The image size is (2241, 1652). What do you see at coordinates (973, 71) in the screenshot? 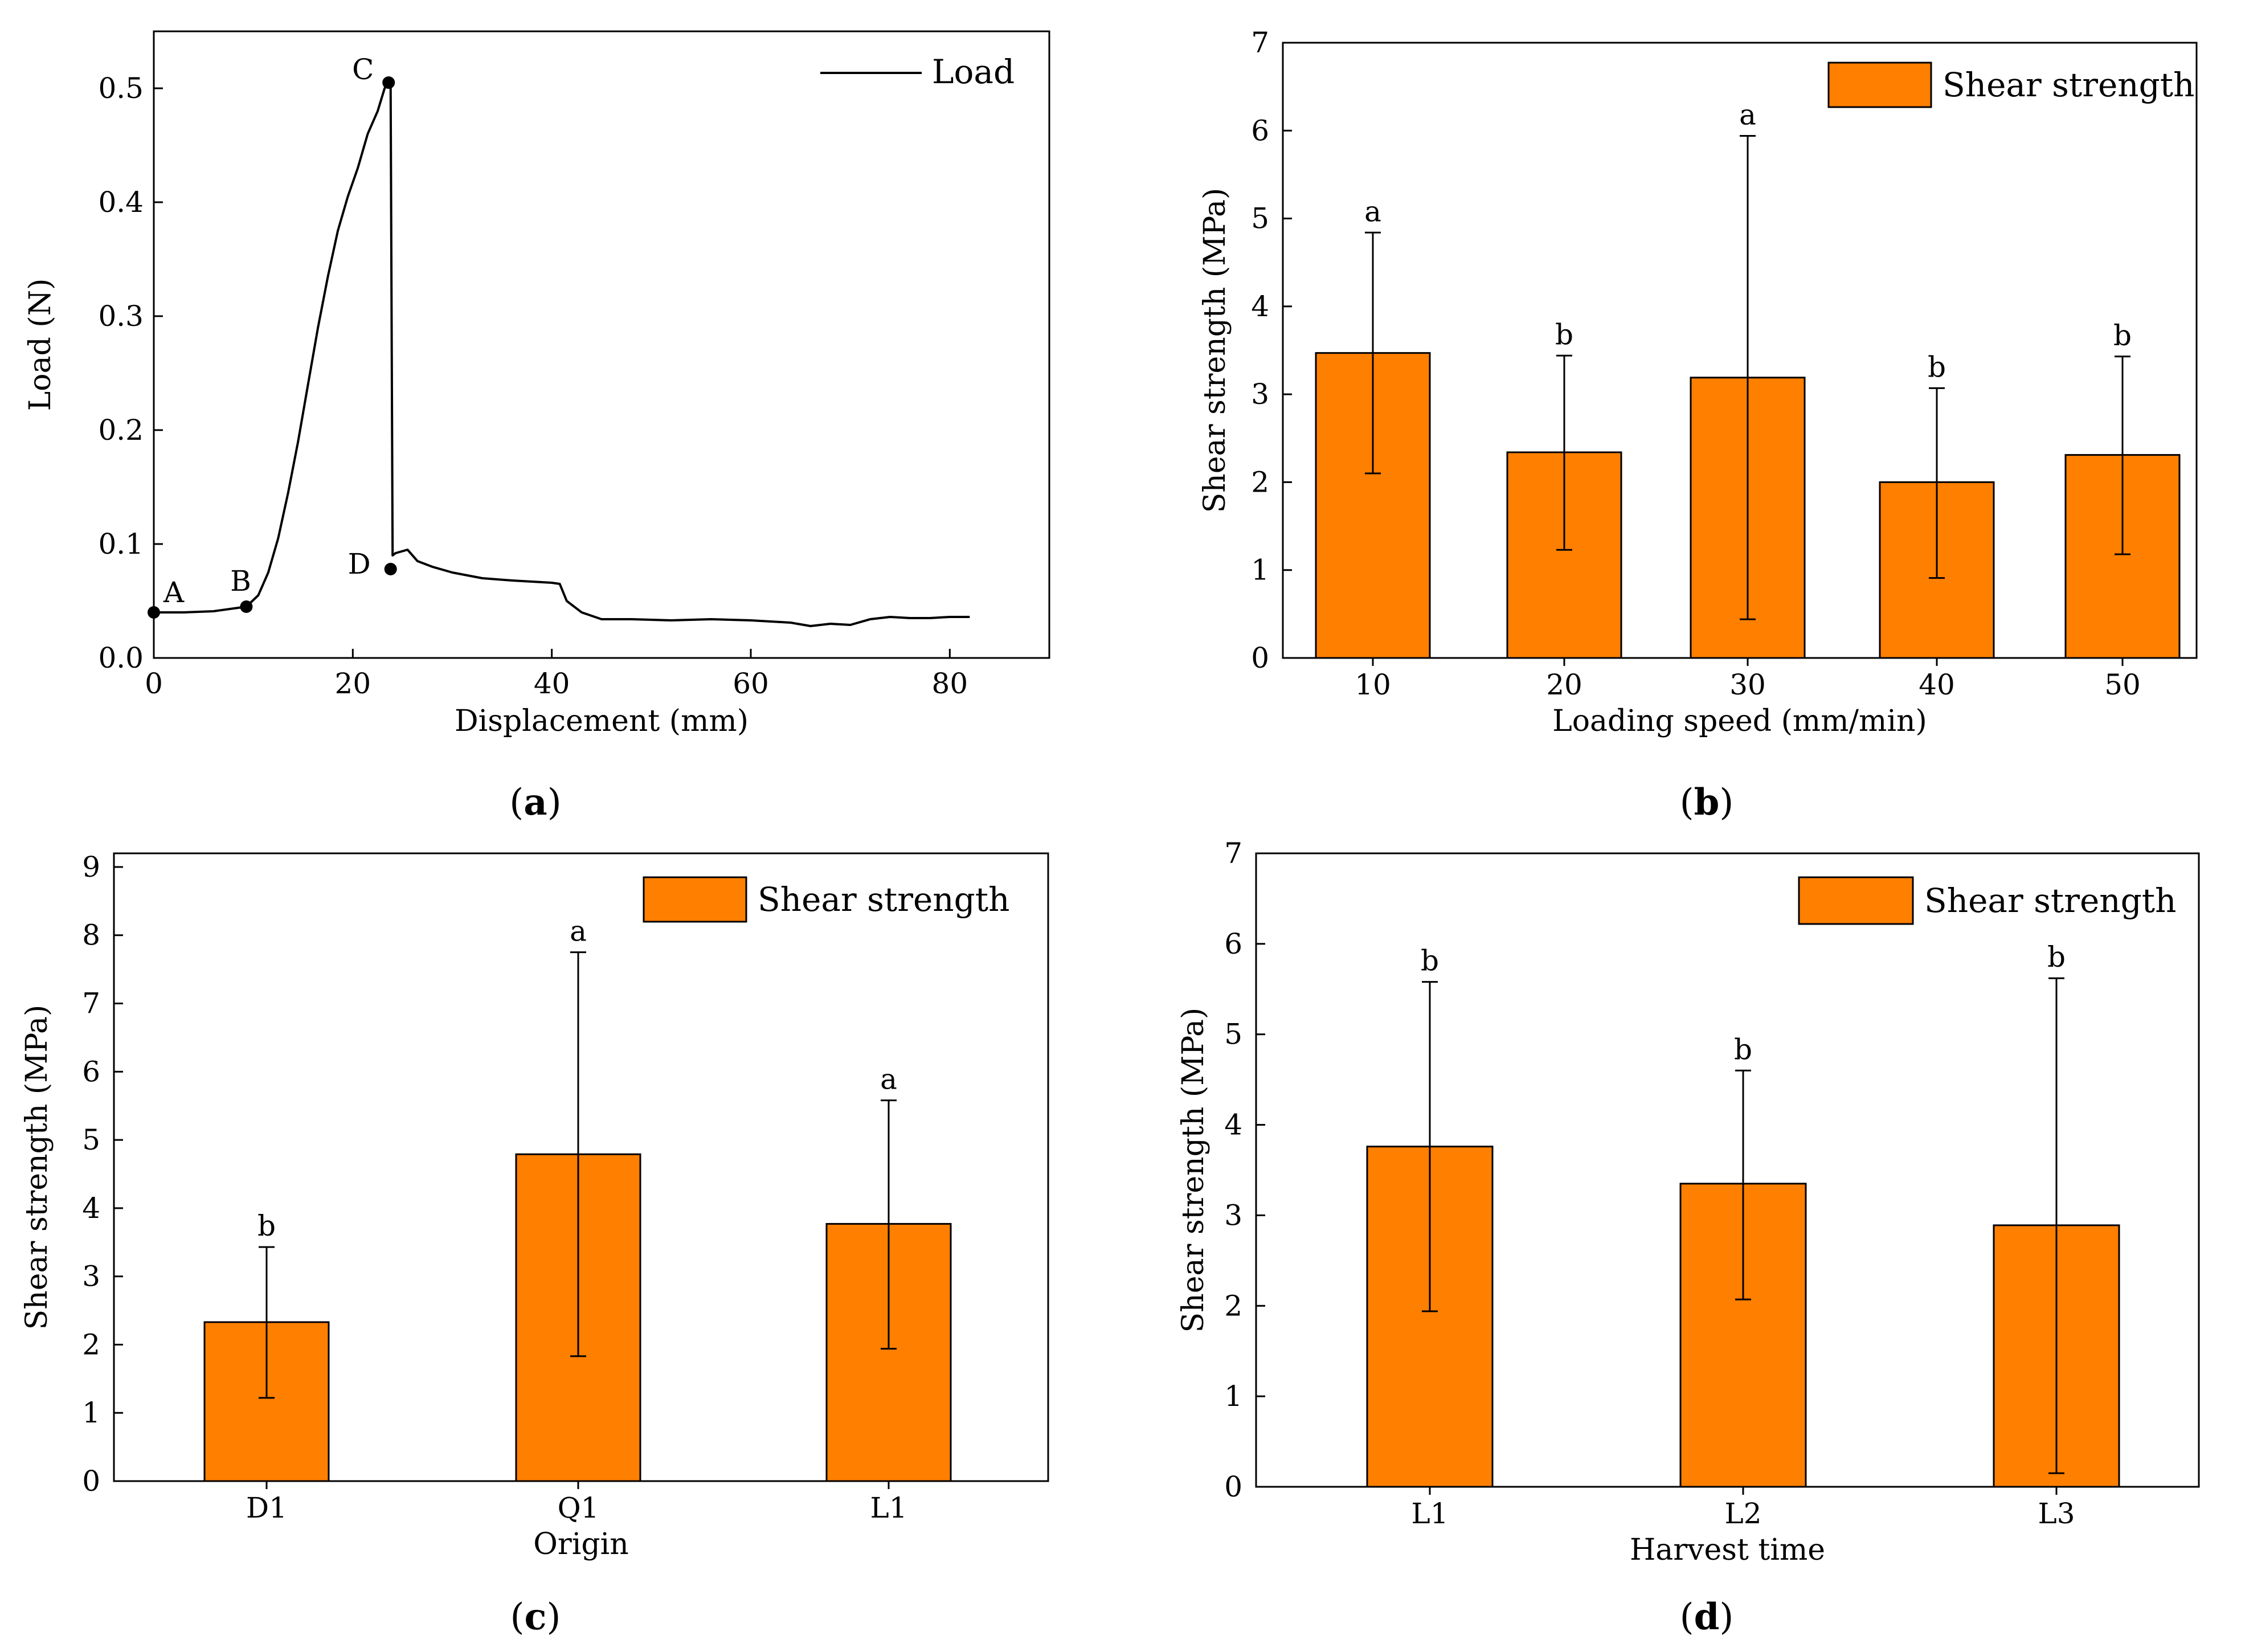
I see `legend-label: Load` at bounding box center [973, 71].